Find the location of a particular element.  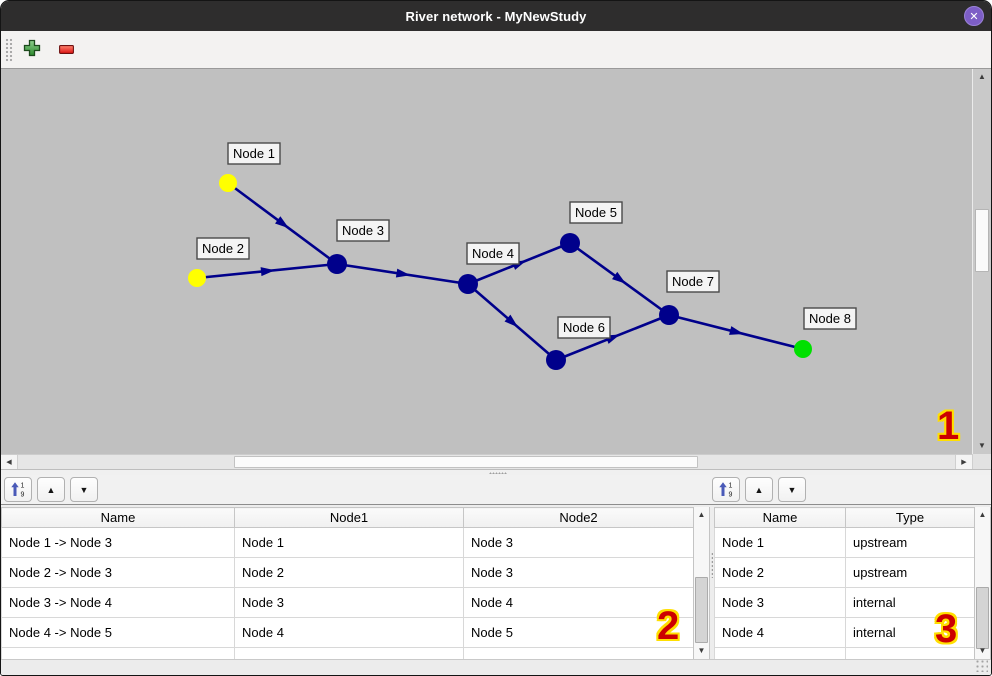

node-label: Node 5 is located at coordinates (596, 212).